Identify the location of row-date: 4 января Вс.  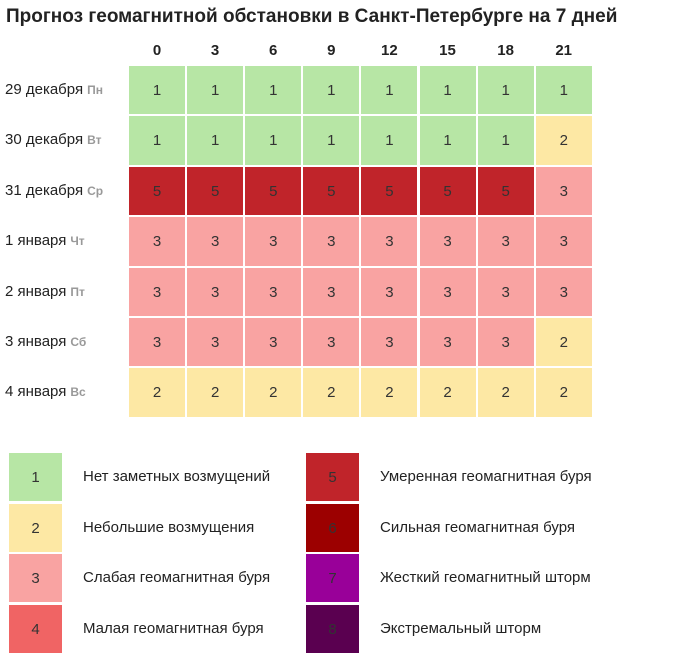
(45, 392).